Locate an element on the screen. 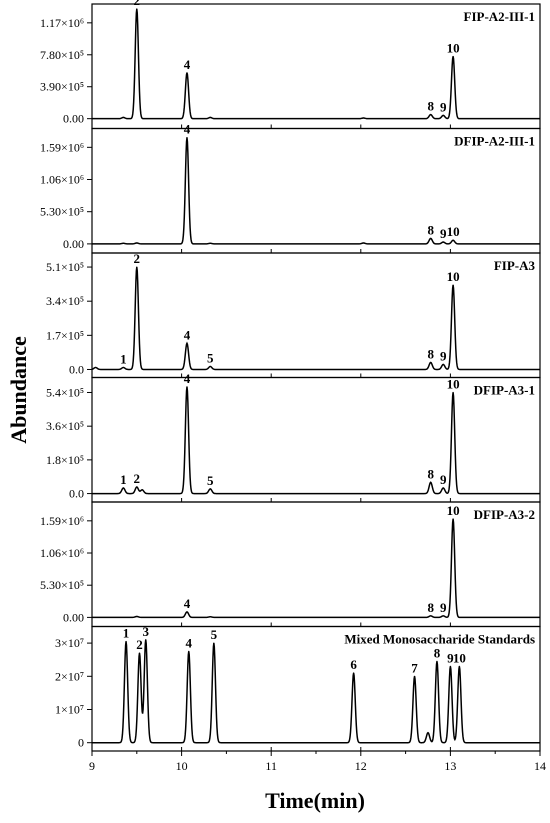  y-tick-label: 5.4×10⁵ is located at coordinates (65, 392).